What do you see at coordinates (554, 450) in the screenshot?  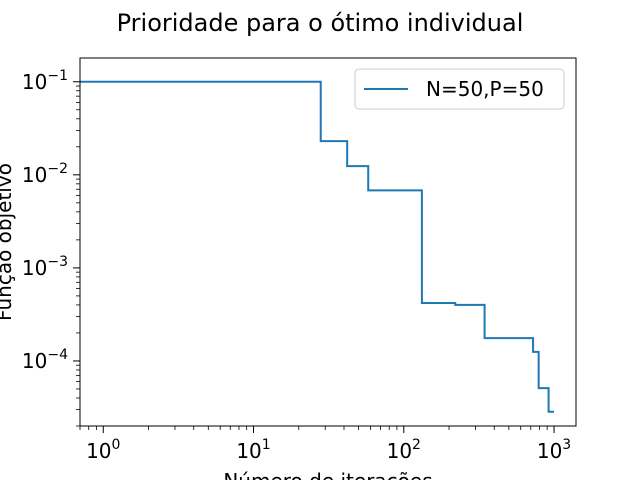 I see `x-tick-label: 10³` at bounding box center [554, 450].